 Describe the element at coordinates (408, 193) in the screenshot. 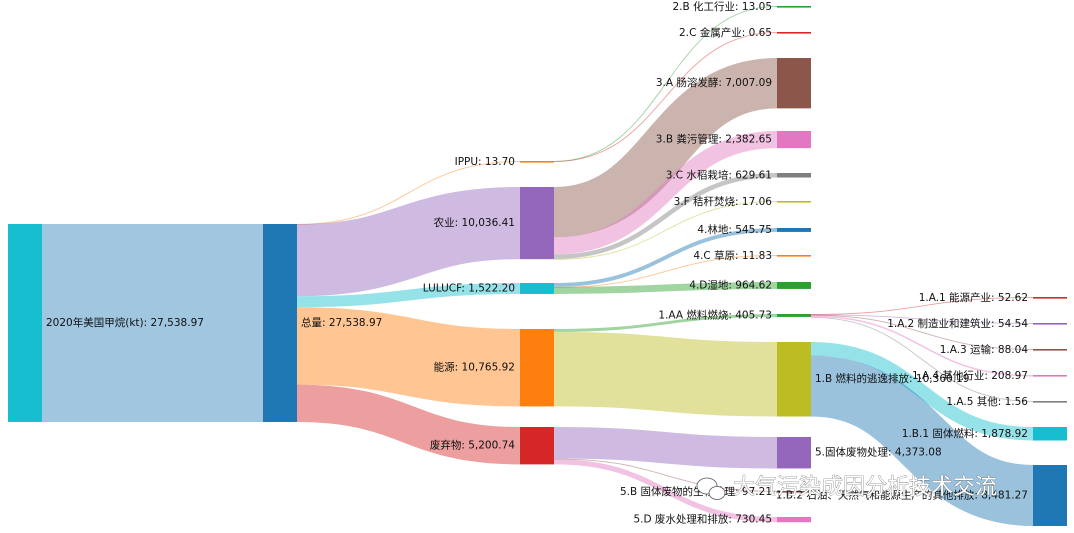

I see `link-tot-to-ippu` at that location.